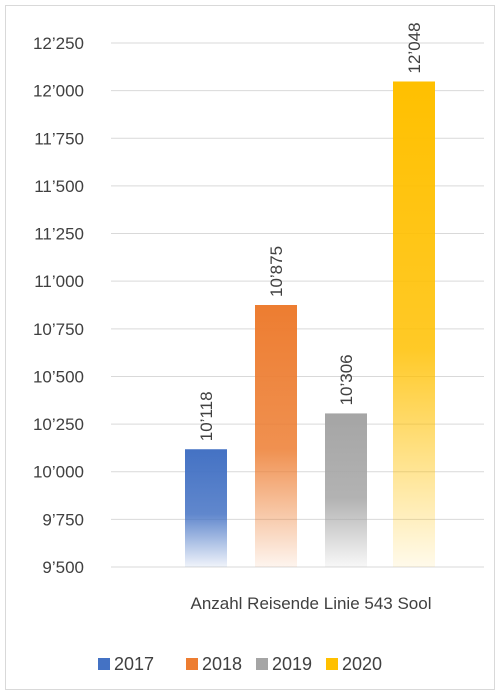 The image size is (502, 697). I want to click on data-label-2019: 10’306, so click(346, 379).